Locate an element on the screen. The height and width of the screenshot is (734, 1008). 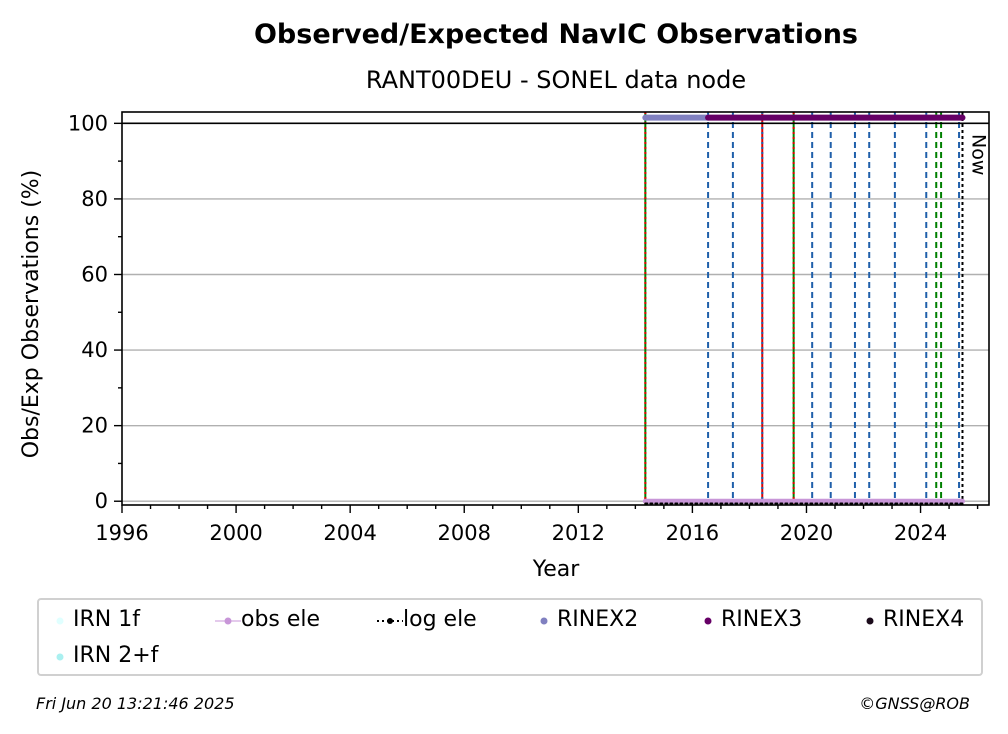
legend-label: IRN 1f is located at coordinates (106, 619).